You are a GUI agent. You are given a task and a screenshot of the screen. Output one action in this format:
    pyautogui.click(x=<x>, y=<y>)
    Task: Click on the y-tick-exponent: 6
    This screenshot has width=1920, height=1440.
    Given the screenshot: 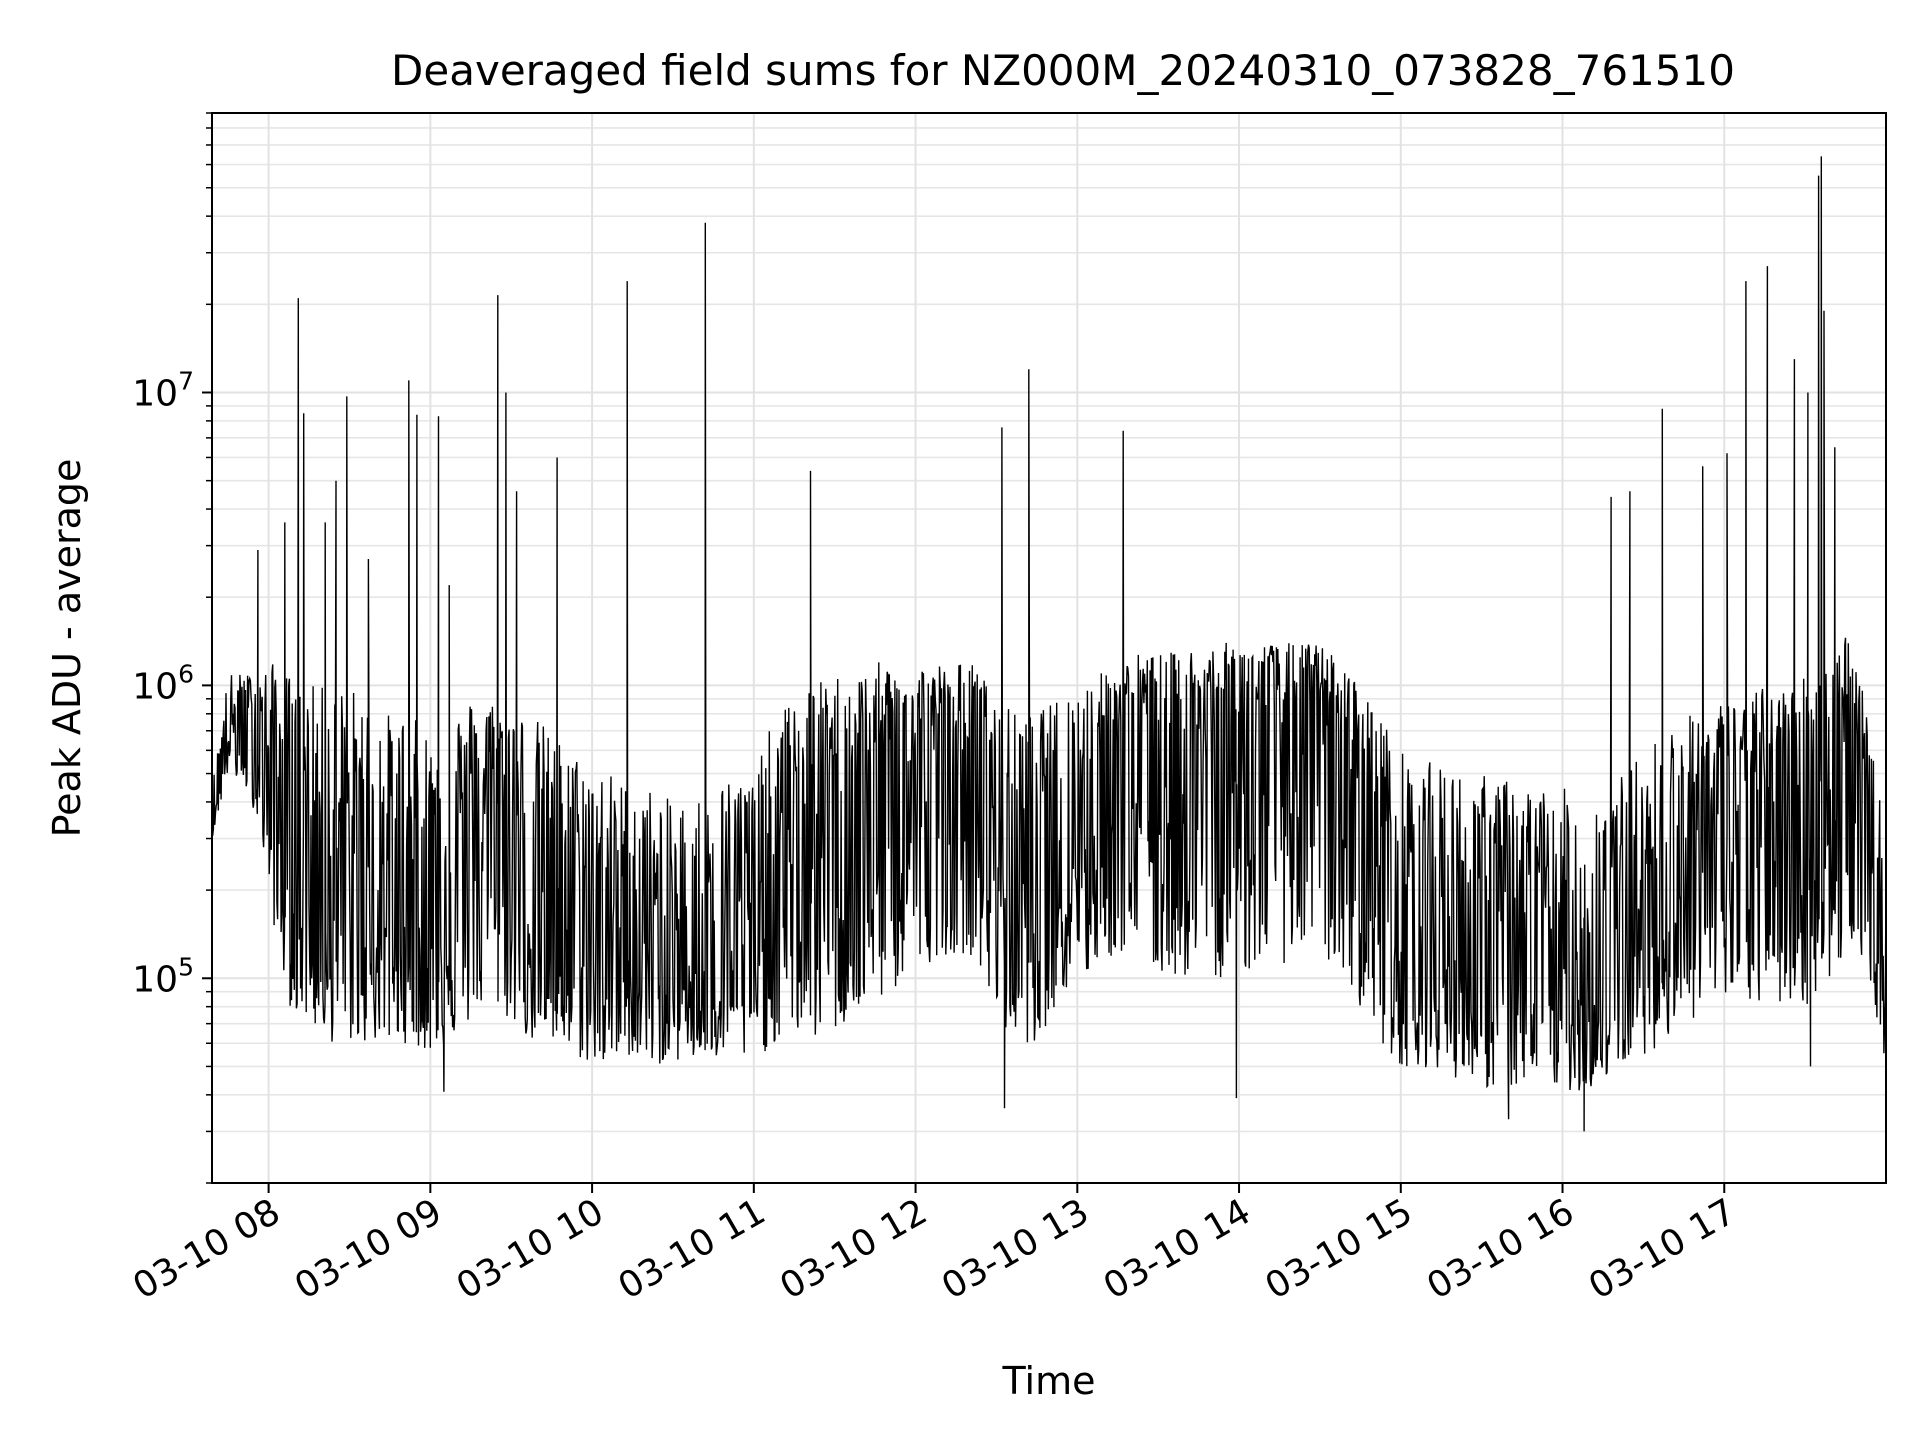 What is the action you would take?
    pyautogui.click(x=186, y=673)
    